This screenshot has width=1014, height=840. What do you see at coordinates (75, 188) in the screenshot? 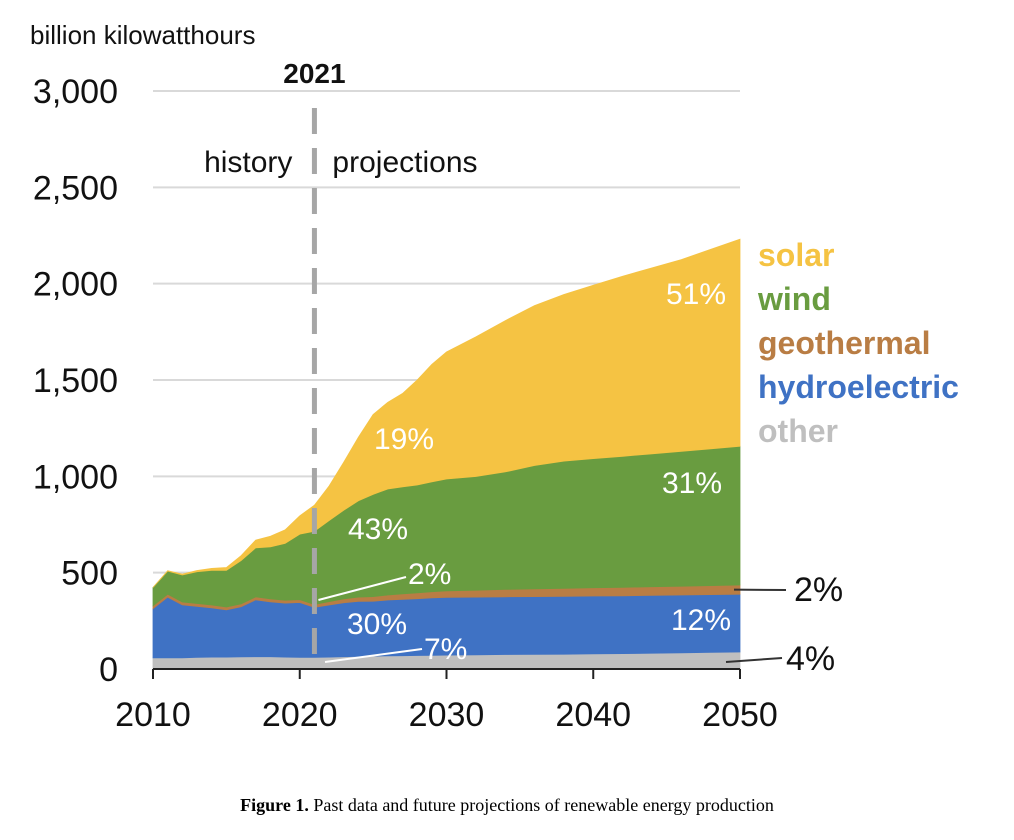
I see `y-tick-label-2500: 2,500` at bounding box center [75, 188].